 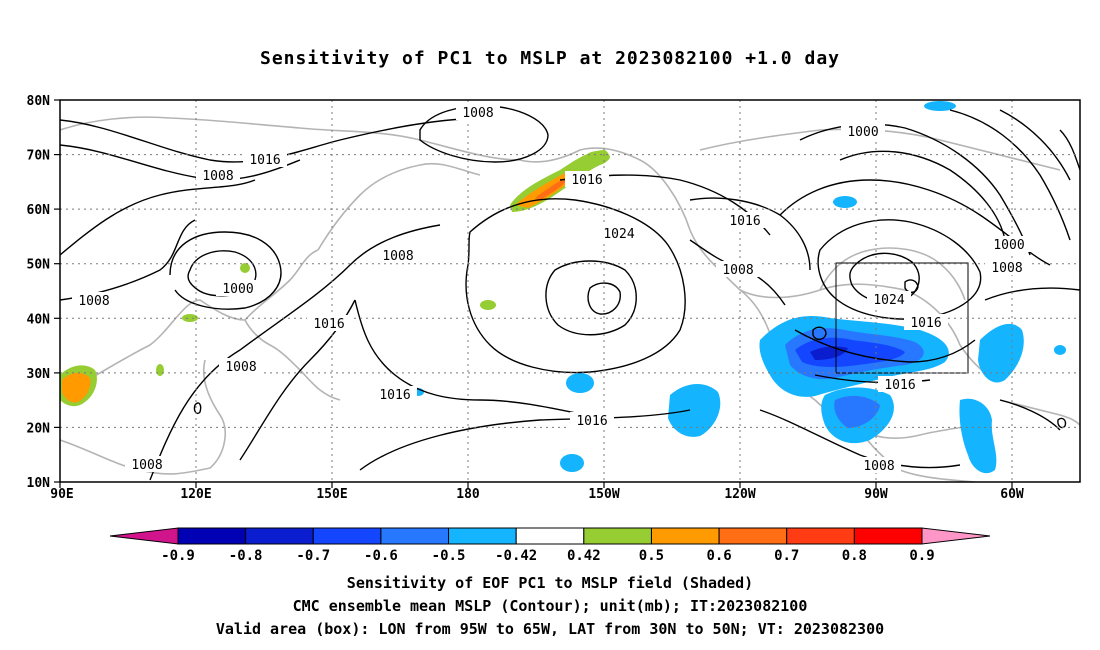 I want to click on lat-label: 70N, so click(x=39, y=156).